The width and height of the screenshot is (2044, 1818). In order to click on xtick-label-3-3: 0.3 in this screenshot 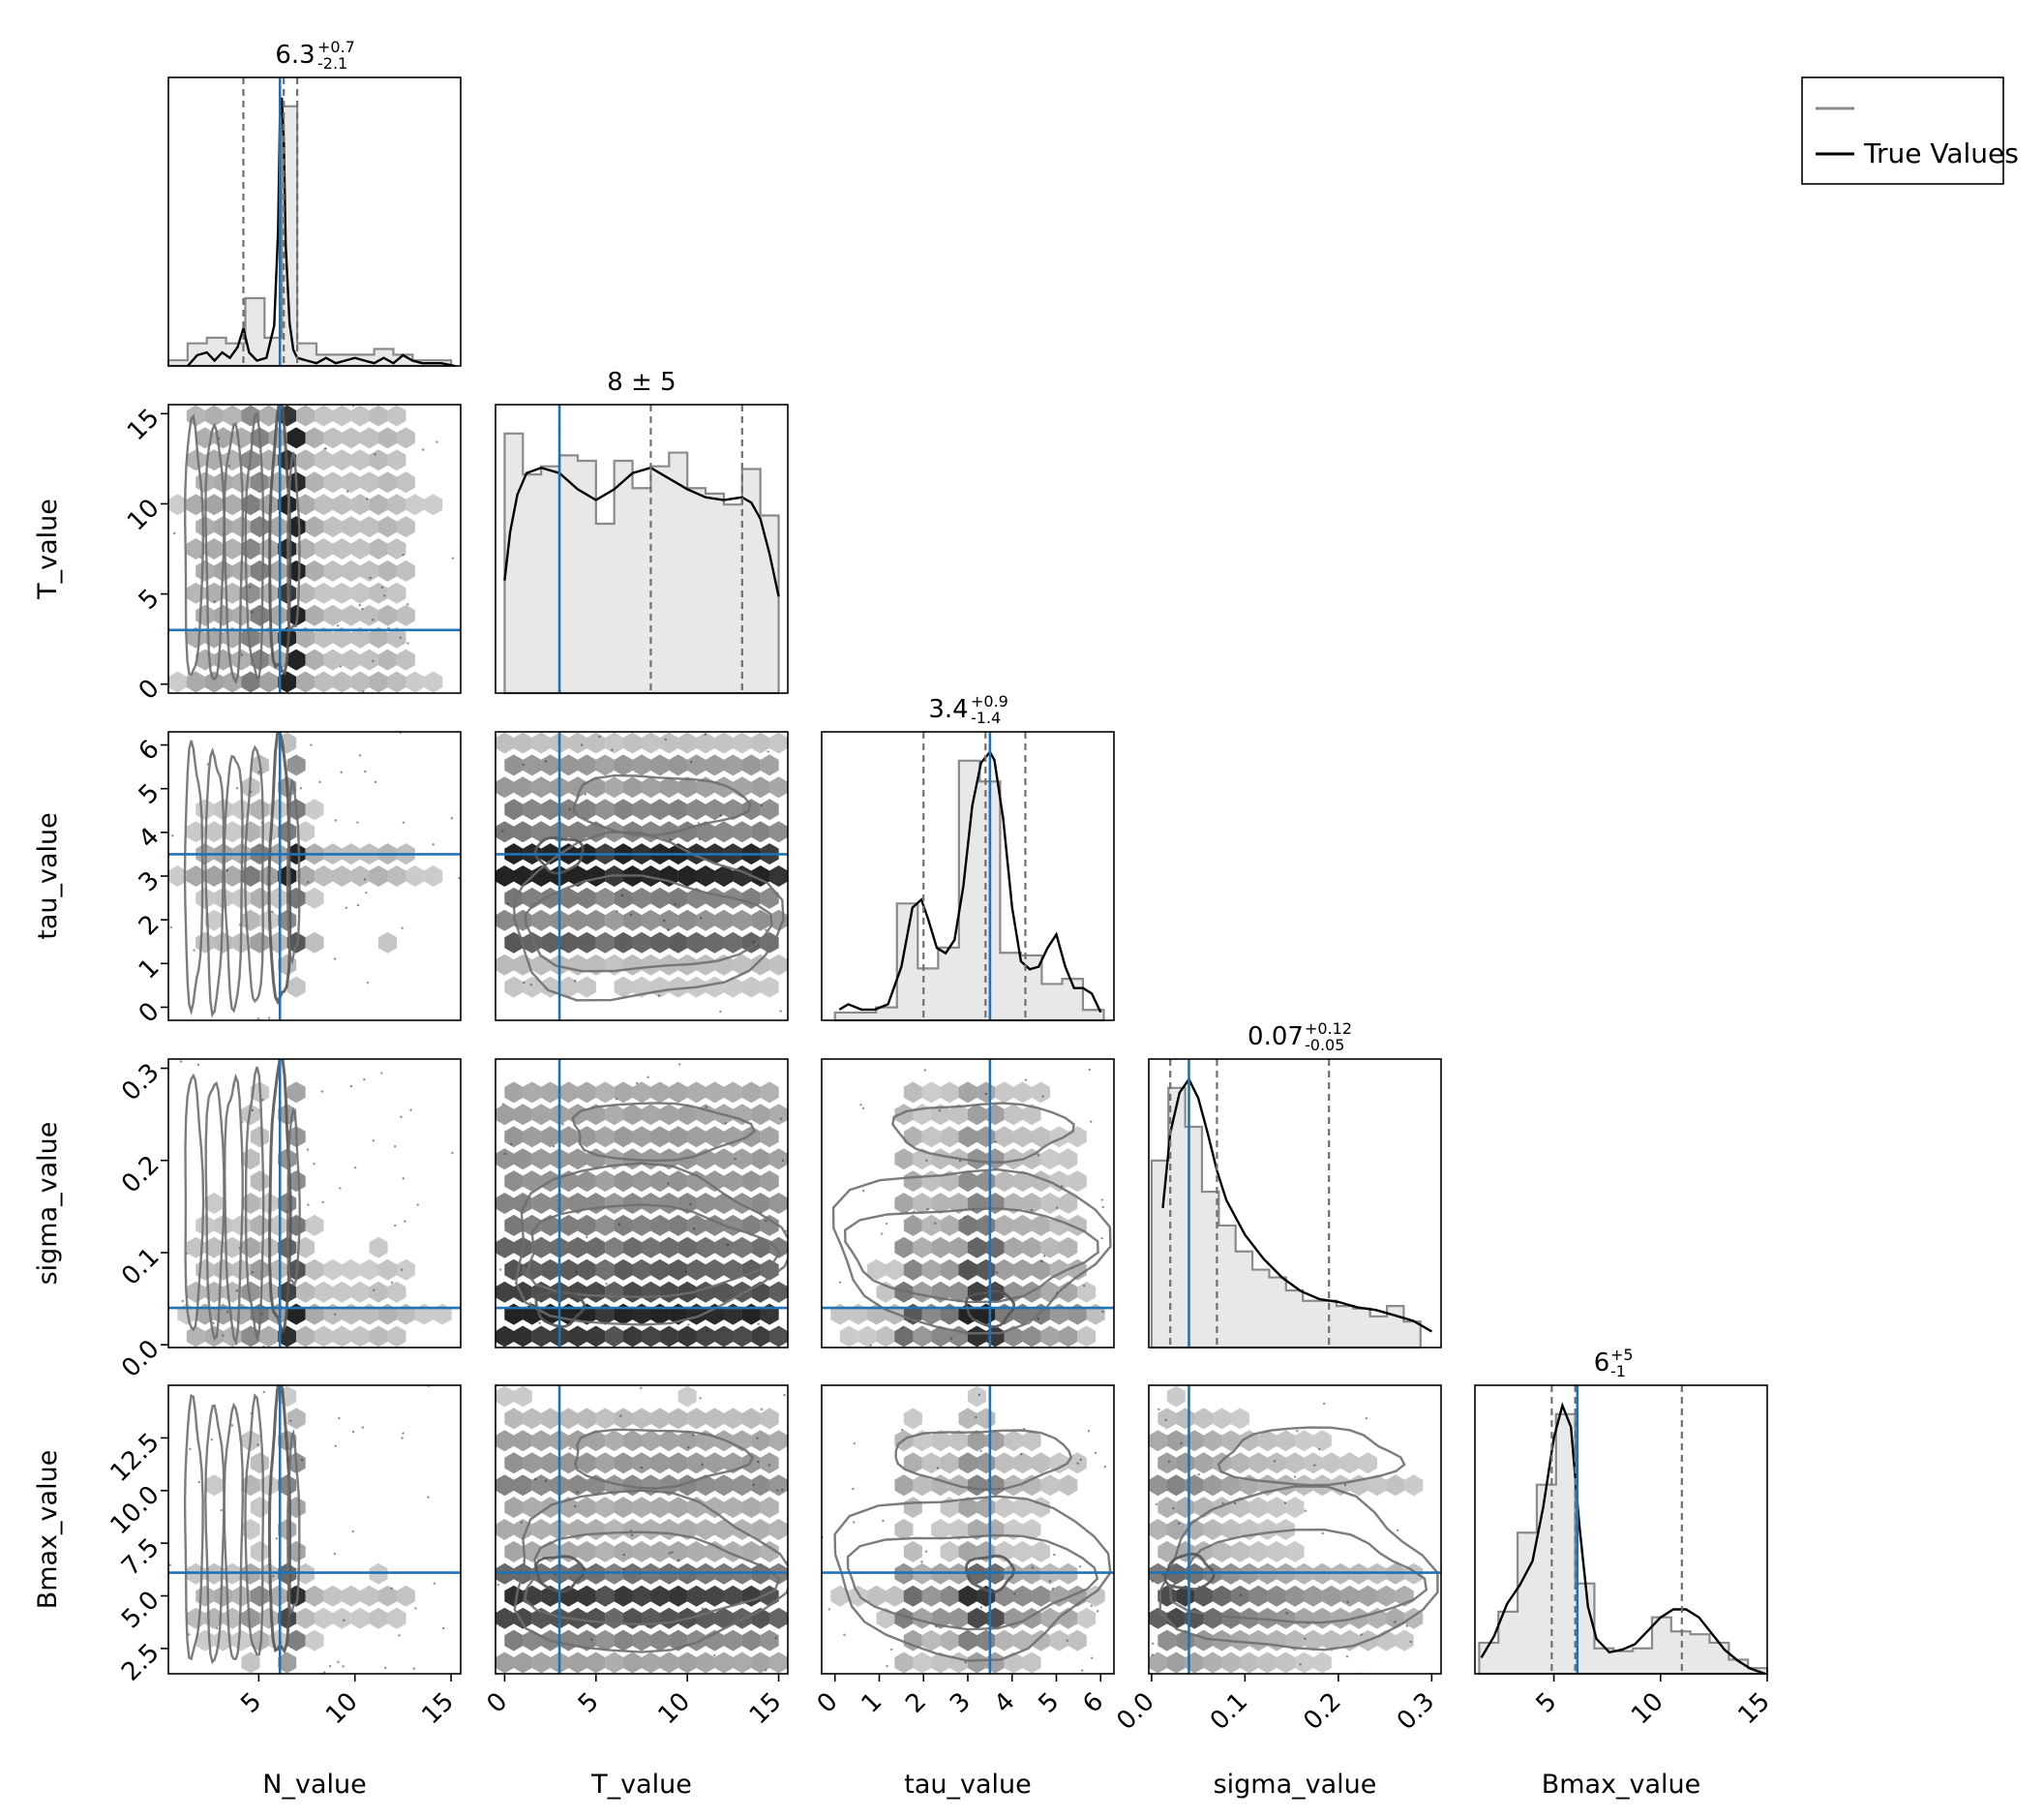, I will do `click(1416, 1711)`.